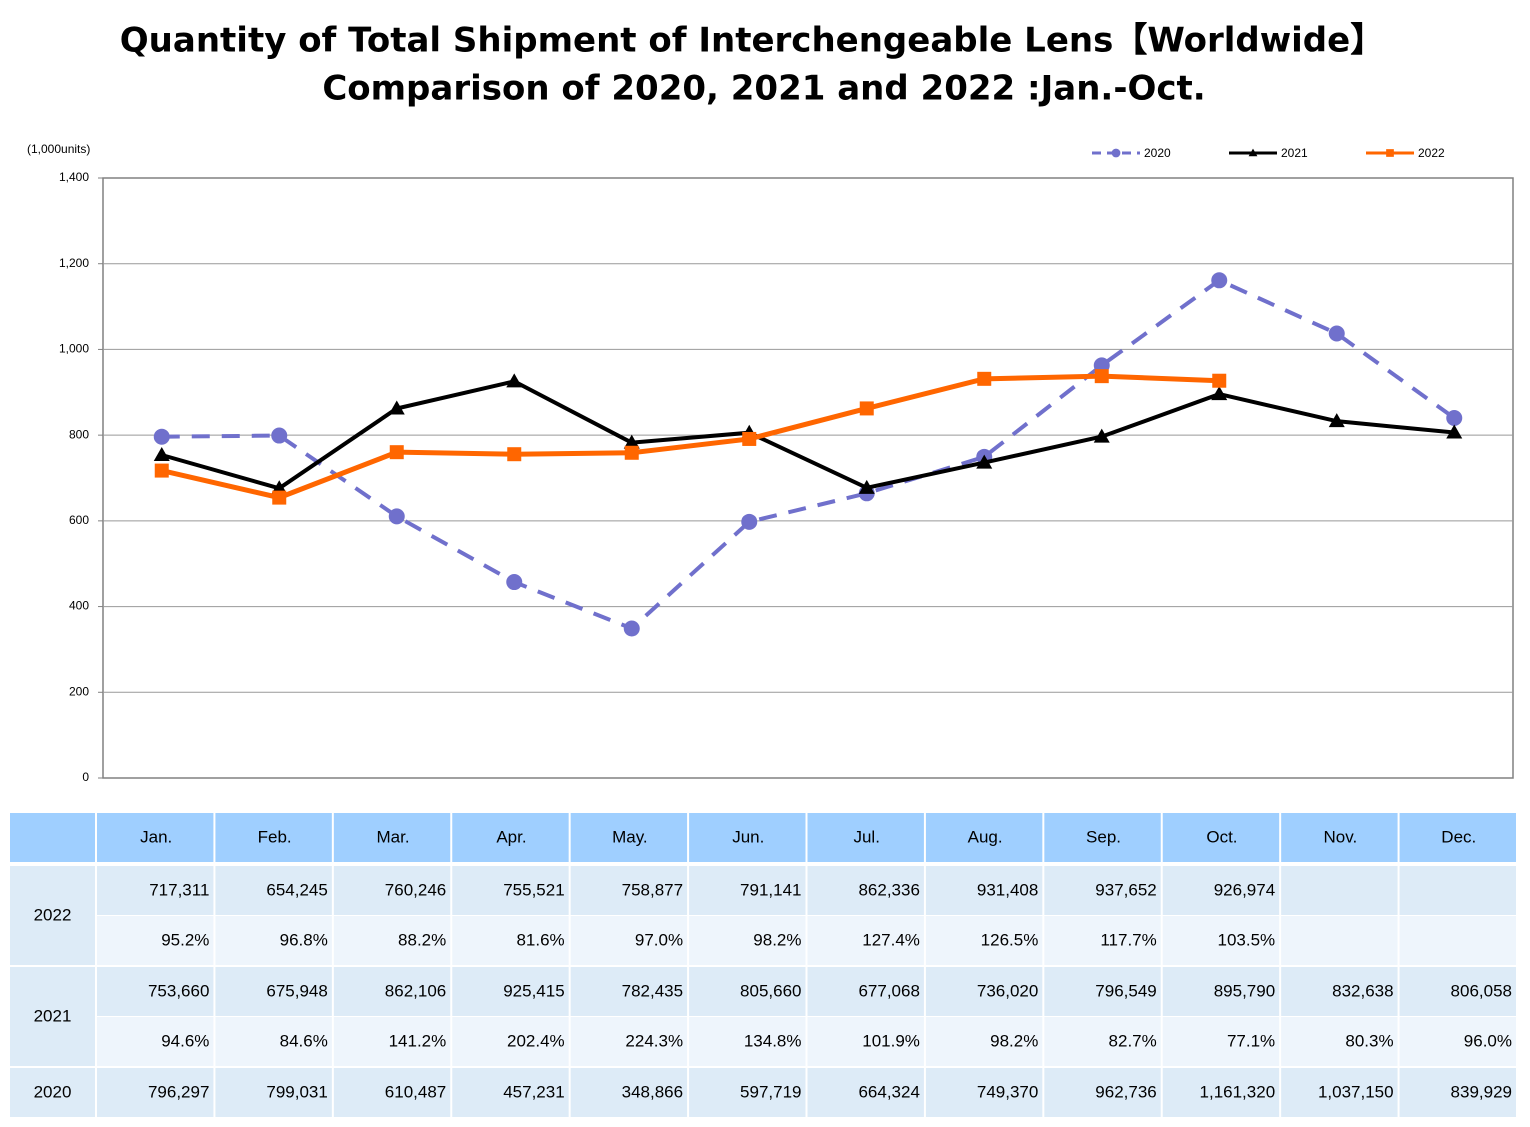  What do you see at coordinates (540, 939) in the screenshot?
I see `table-cell-value: 81.6%` at bounding box center [540, 939].